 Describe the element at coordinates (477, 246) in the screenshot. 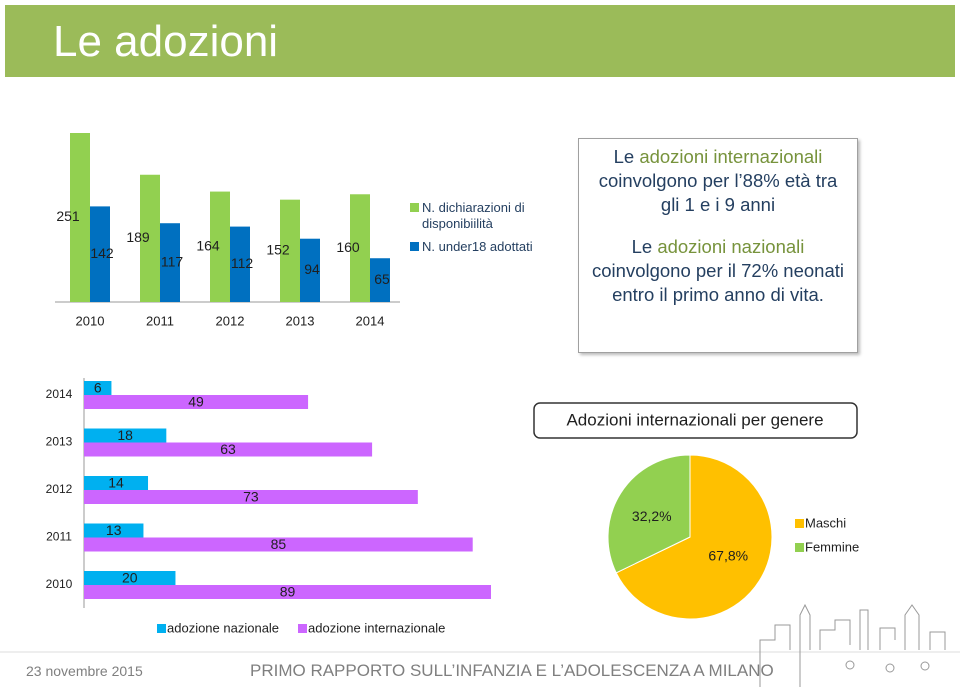

I see `legend-label: N. under18 adottati` at that location.